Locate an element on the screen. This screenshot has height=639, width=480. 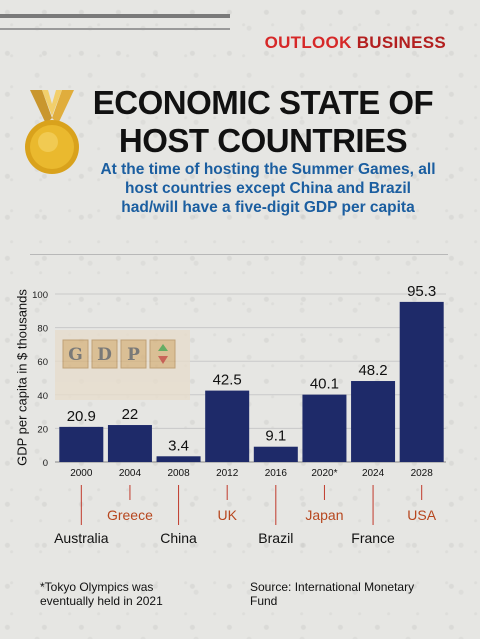
bar-value-label: 20.9 is located at coordinates (81, 416).